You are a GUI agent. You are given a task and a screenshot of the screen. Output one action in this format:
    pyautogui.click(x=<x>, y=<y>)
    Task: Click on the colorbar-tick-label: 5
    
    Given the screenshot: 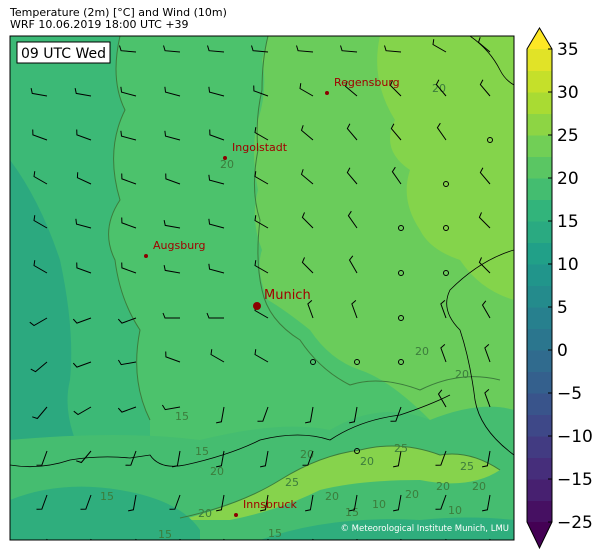 What is the action you would take?
    pyautogui.click(x=562, y=308)
    